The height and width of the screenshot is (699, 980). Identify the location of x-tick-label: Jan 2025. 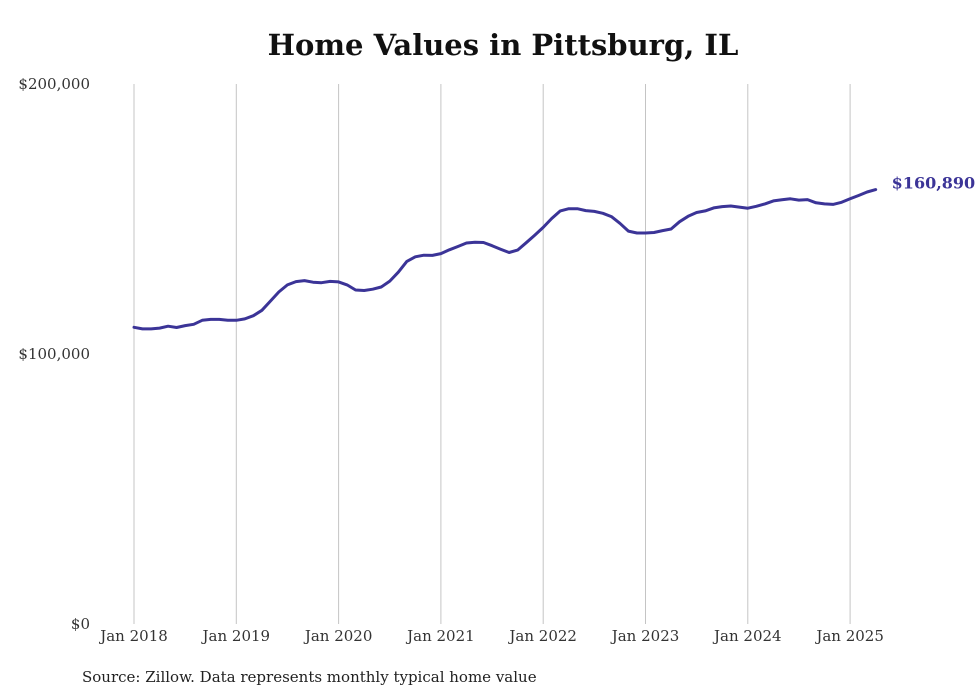
(849, 636).